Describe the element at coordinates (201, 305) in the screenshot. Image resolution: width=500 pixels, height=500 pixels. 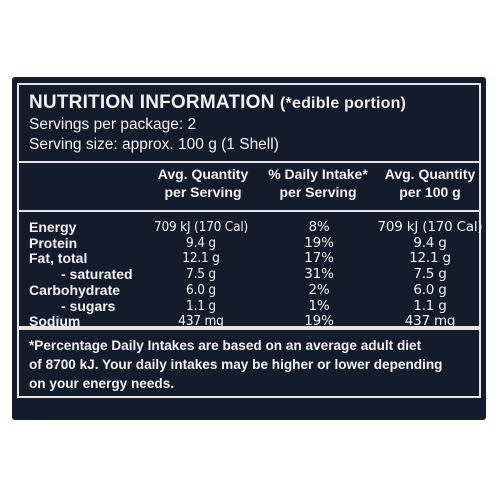
I see `per-serving-value: 1.1 g` at that location.